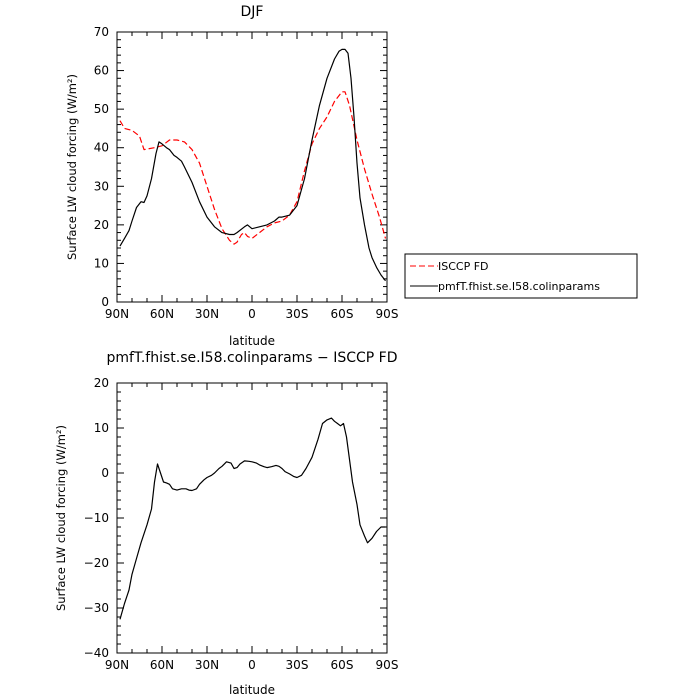  Describe the element at coordinates (207, 665) in the screenshot. I see `bottom-x-tick-label: 30N` at that location.